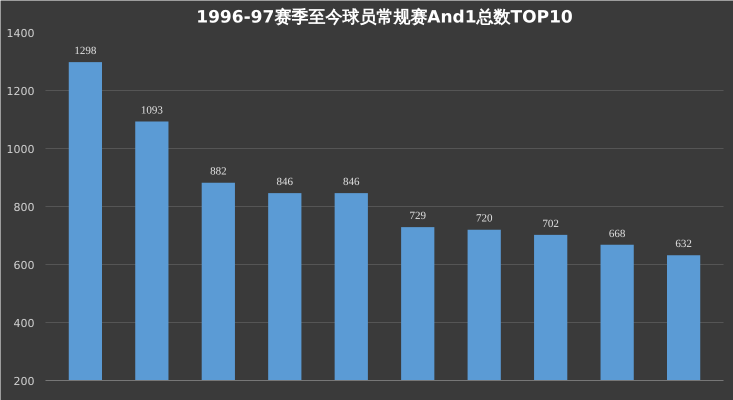 The width and height of the screenshot is (733, 400). What do you see at coordinates (484, 218) in the screenshot?
I see `data-label: 720` at bounding box center [484, 218].